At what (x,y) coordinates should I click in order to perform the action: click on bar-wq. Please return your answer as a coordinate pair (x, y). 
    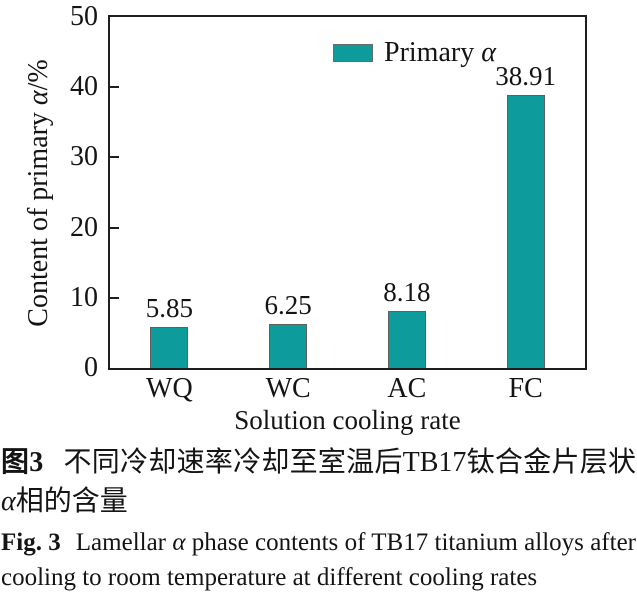
    Looking at the image, I should click on (169, 347).